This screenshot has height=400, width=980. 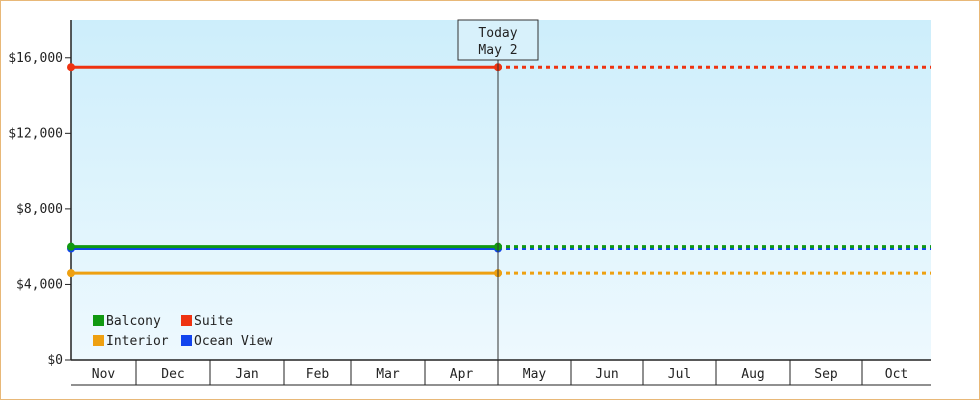 What do you see at coordinates (826, 374) in the screenshot?
I see `month-label-sep: Sep` at bounding box center [826, 374].